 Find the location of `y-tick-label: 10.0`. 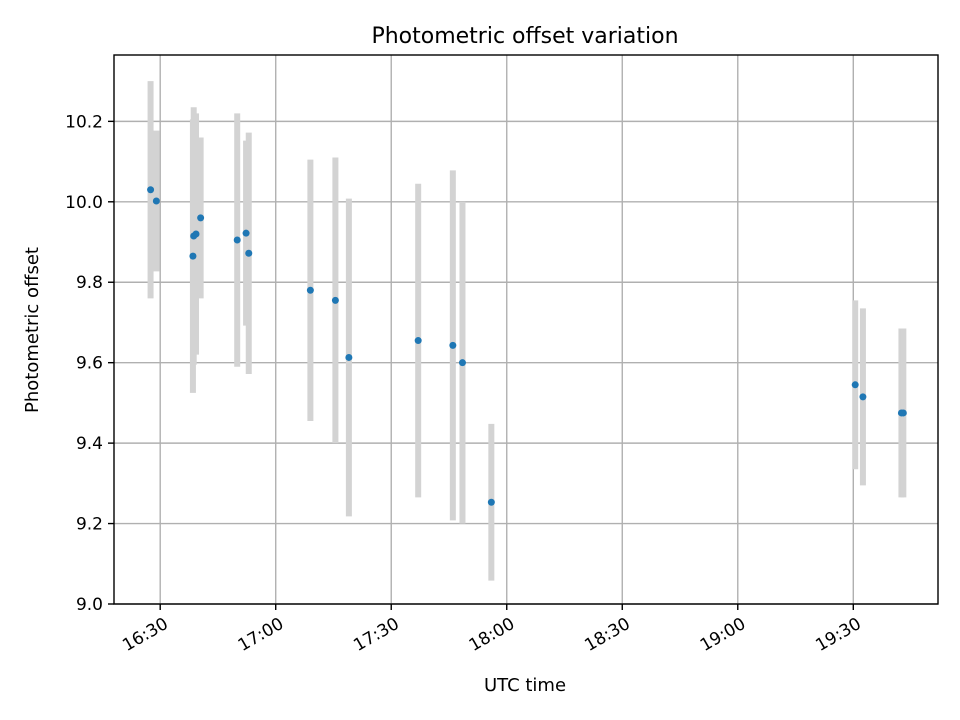

y-tick-label: 10.0 is located at coordinates (84, 203).